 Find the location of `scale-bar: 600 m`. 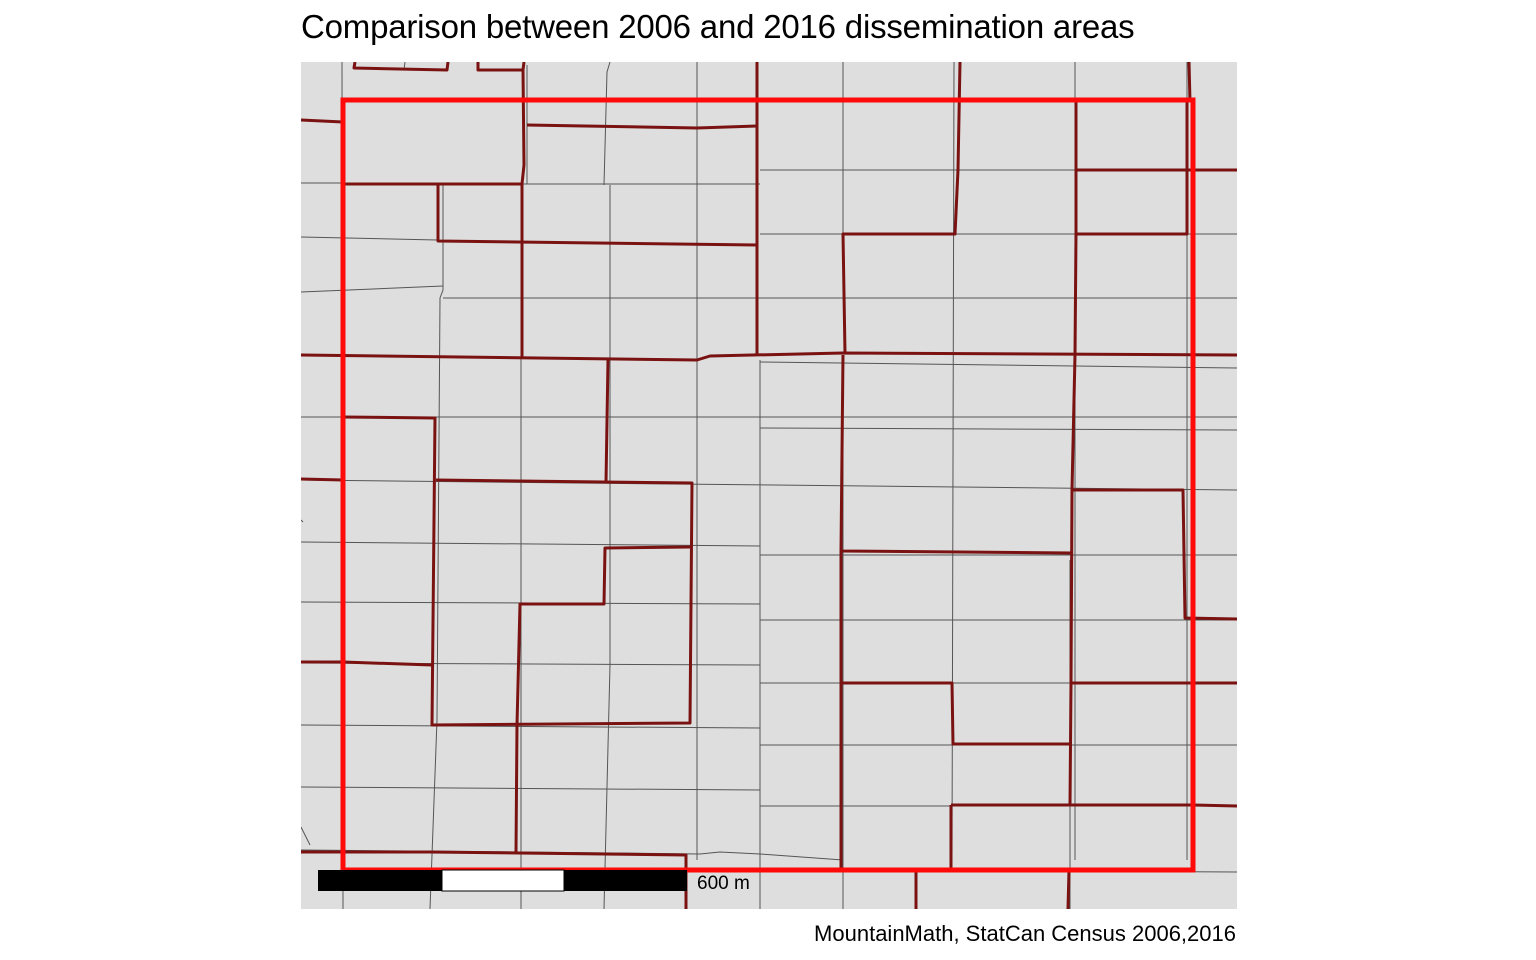

scale-bar: 600 m is located at coordinates (534, 881).